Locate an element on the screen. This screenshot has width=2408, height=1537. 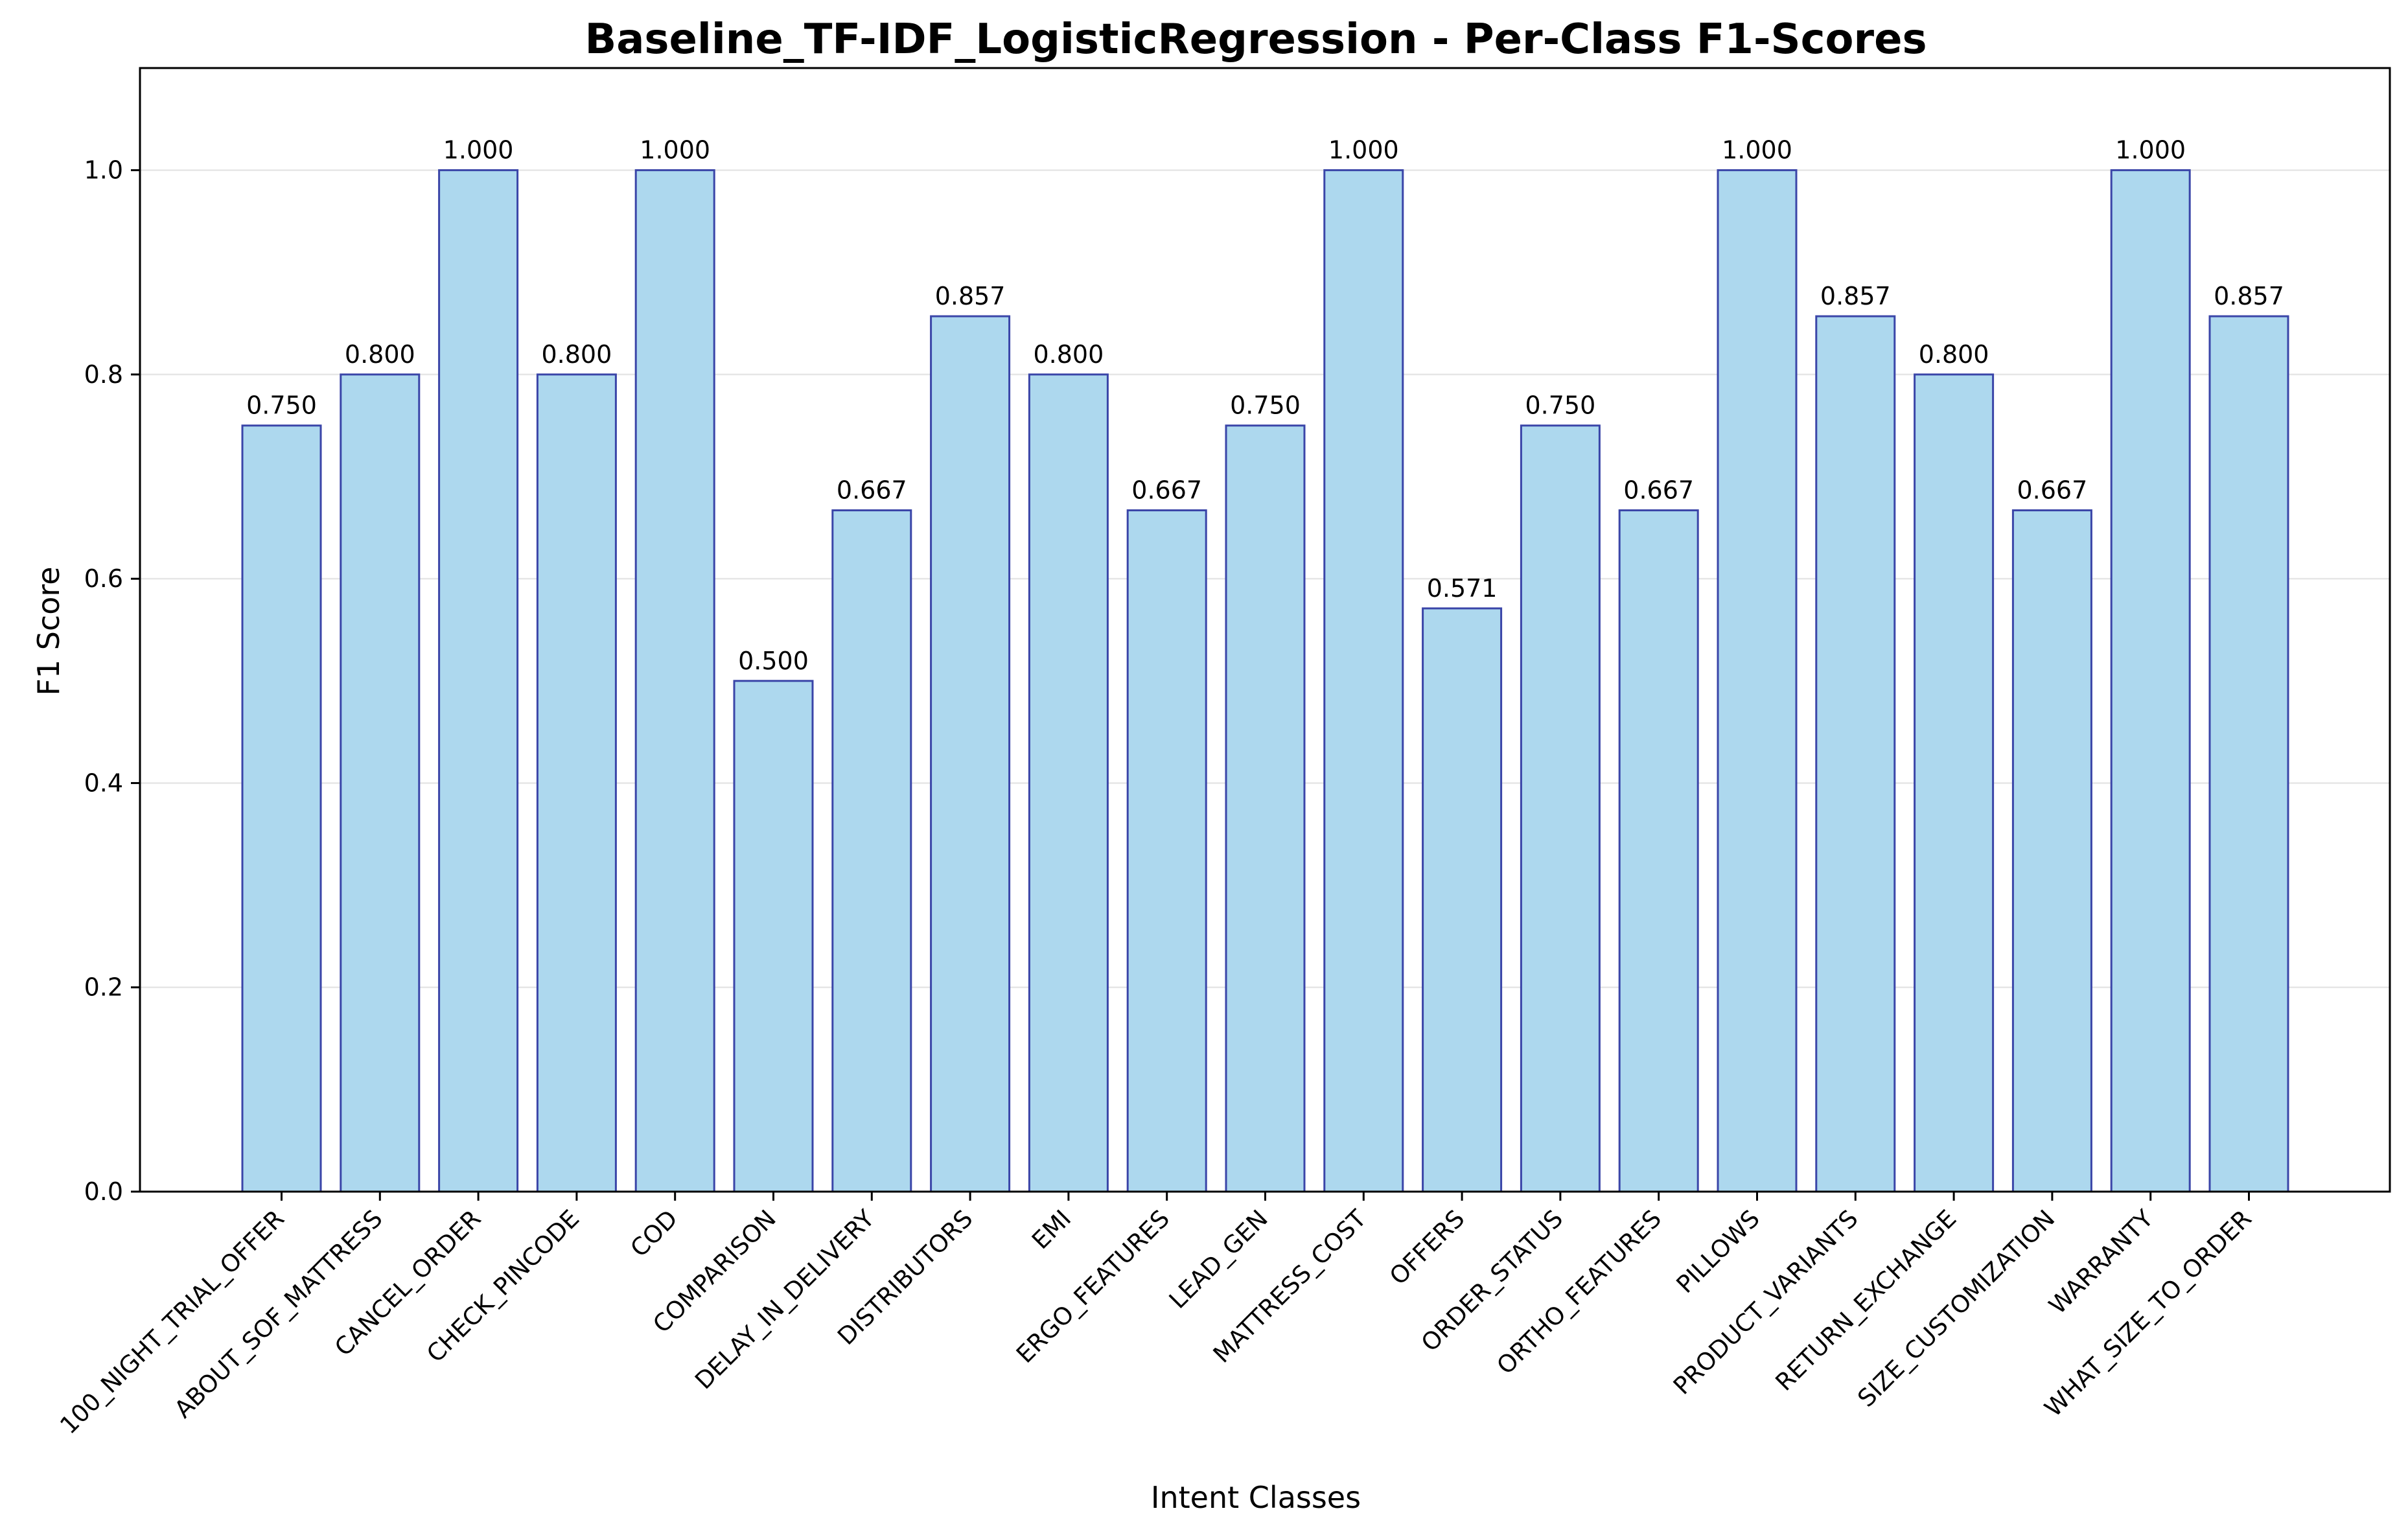
y-tick-label: 0.2 is located at coordinates (104, 987).